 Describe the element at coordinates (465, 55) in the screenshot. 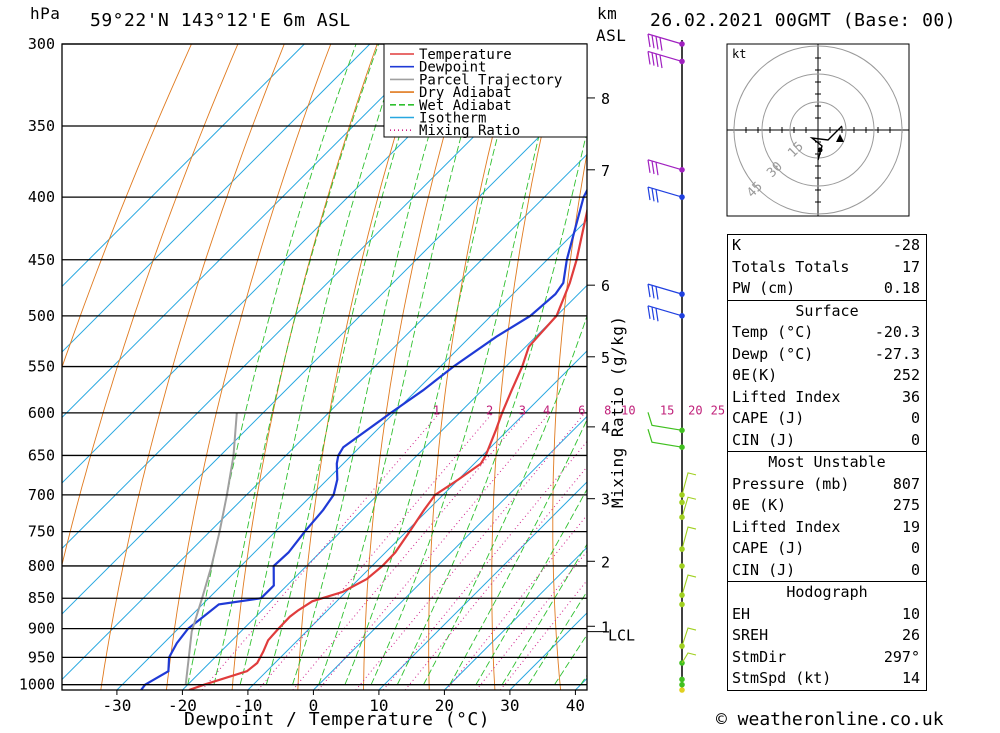

I see `legend-entry: Temperature` at that location.